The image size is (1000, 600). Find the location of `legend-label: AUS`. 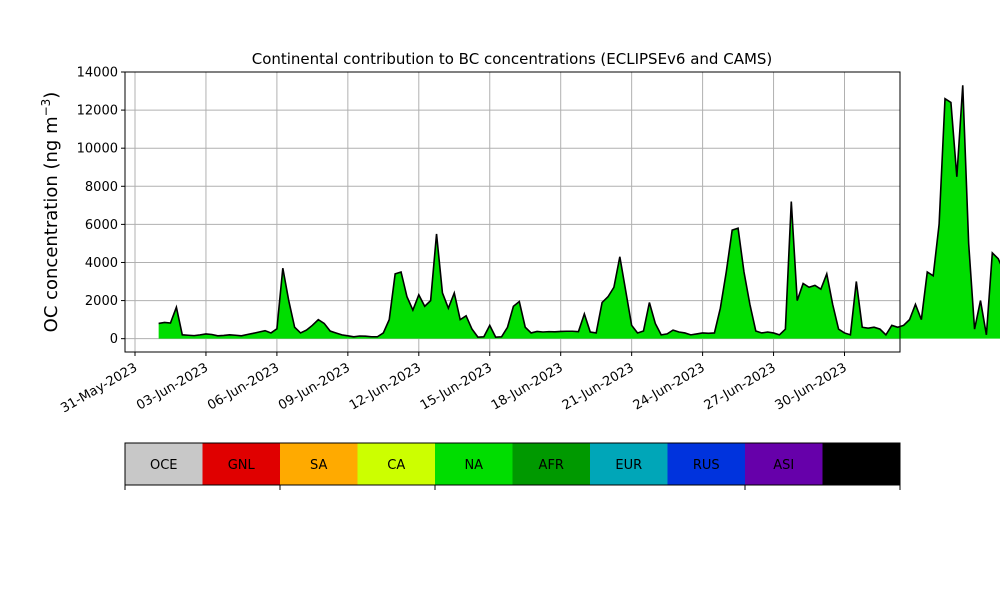

legend-label: AUS is located at coordinates (861, 465).